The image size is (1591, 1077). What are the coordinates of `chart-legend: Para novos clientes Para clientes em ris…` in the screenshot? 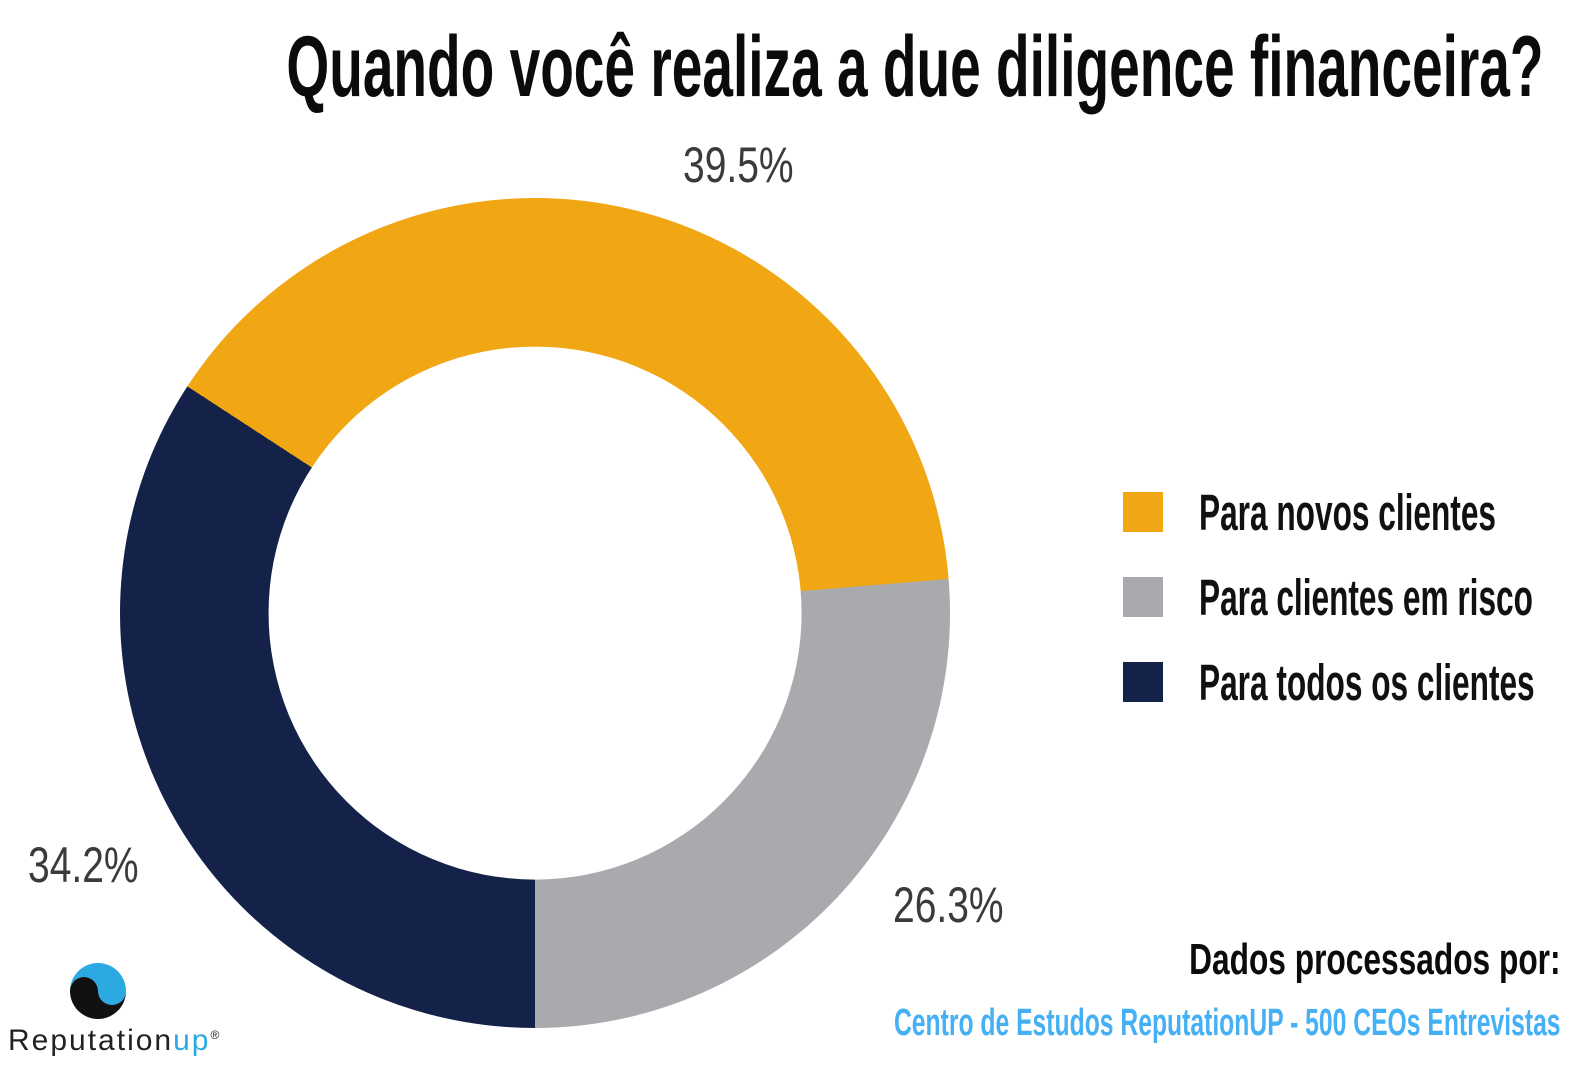 It's located at (1357, 617).